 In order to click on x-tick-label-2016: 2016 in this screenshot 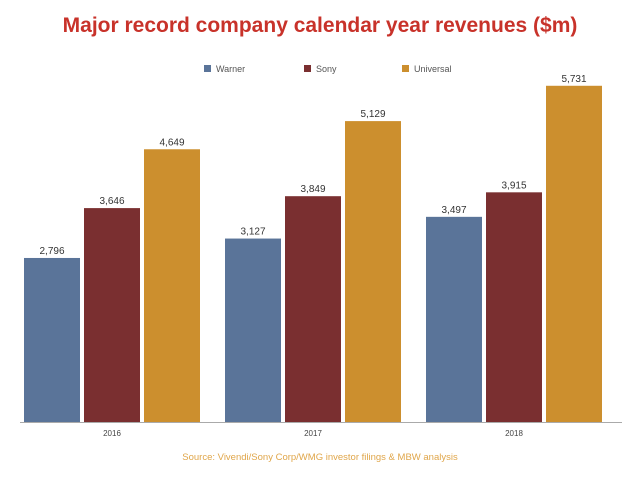, I will do `click(112, 433)`.